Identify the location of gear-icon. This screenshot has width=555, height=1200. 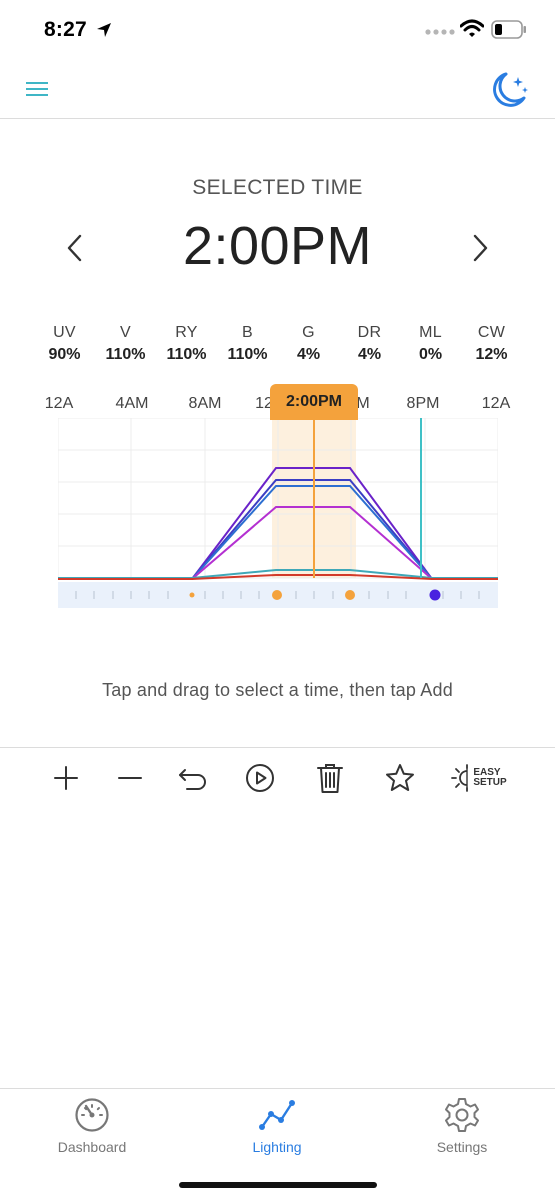
(462, 1115).